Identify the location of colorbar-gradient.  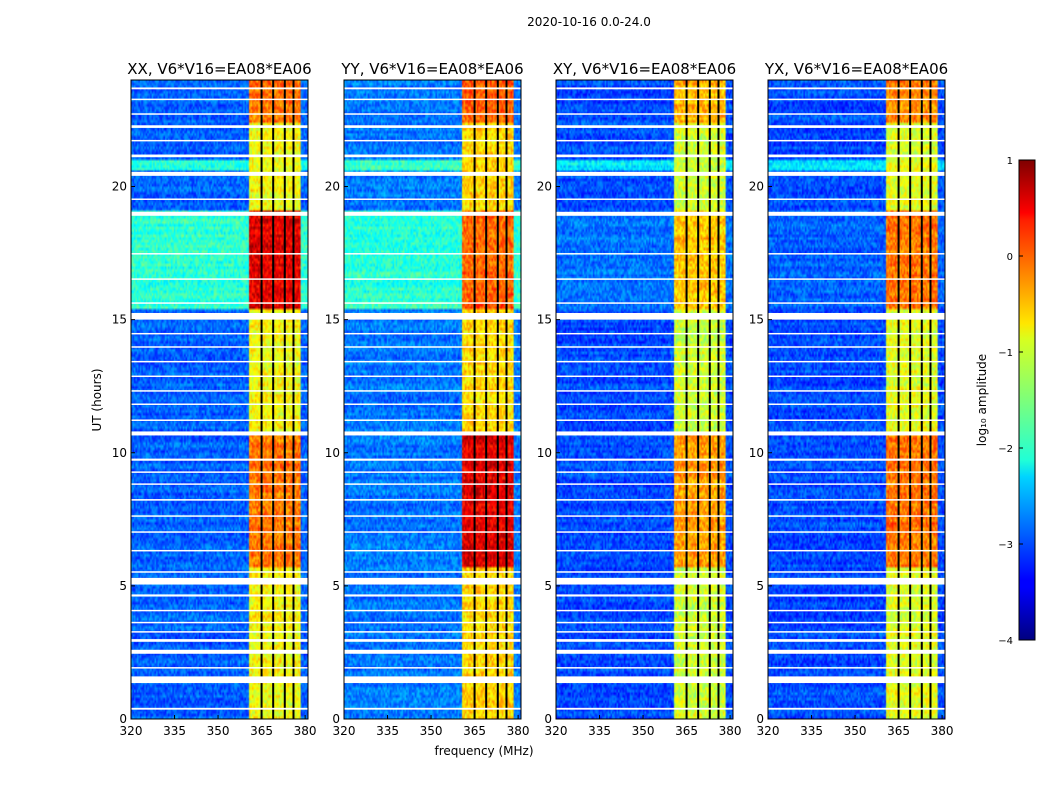
(1027, 400).